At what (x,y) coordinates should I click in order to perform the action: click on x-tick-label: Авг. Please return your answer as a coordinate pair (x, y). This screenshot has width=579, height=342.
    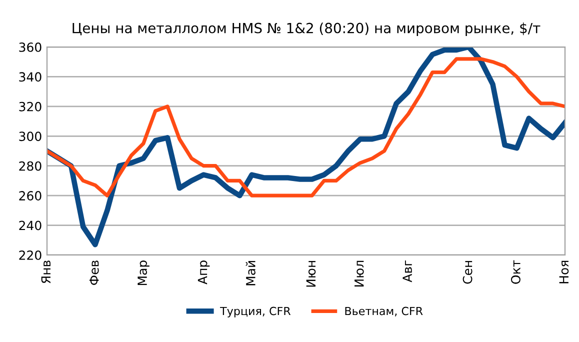
    Looking at the image, I should click on (407, 271).